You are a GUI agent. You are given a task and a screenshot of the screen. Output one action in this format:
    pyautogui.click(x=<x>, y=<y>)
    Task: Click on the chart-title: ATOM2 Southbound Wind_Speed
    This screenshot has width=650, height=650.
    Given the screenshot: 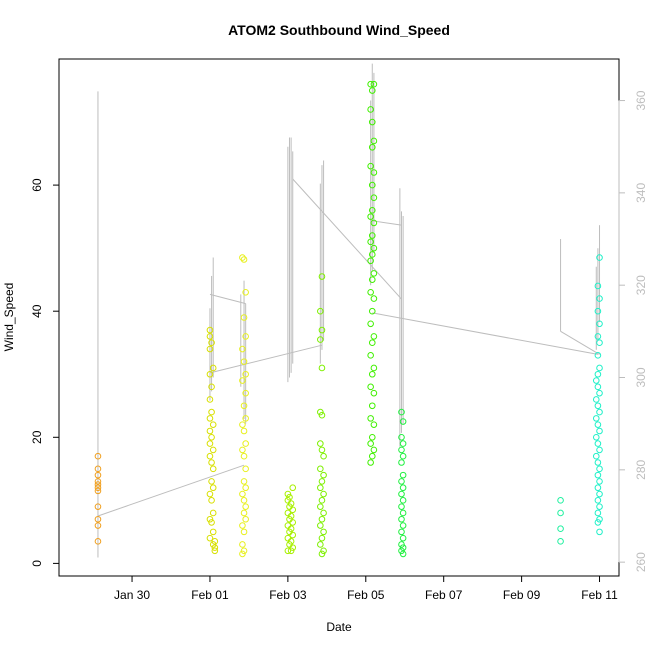 What is the action you would take?
    pyautogui.click(x=339, y=30)
    